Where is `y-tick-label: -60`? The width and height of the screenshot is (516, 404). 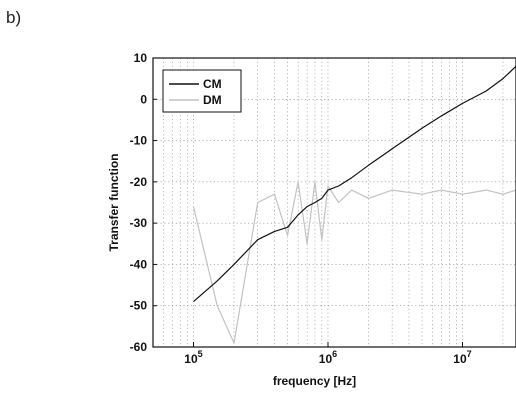
y-tick-label: -60 is located at coordinates (139, 347).